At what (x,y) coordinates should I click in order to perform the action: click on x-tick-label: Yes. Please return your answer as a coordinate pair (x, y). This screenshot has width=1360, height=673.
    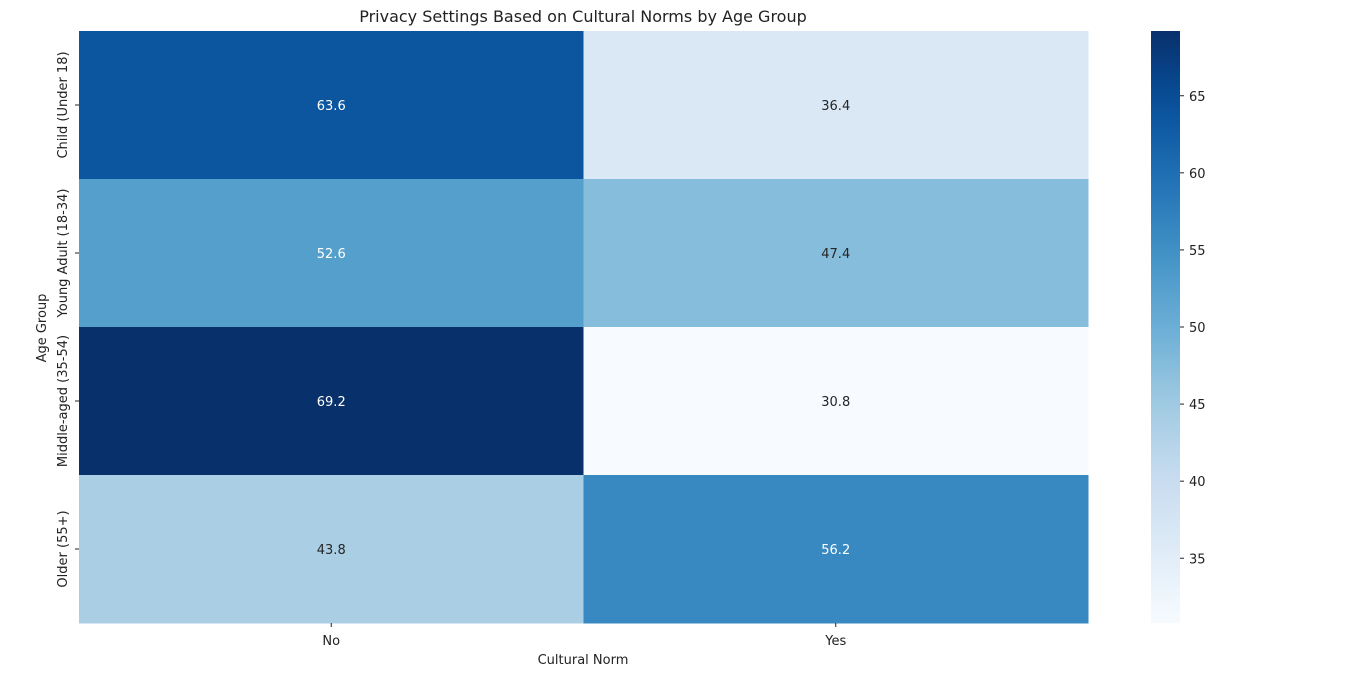
    Looking at the image, I should click on (835, 641).